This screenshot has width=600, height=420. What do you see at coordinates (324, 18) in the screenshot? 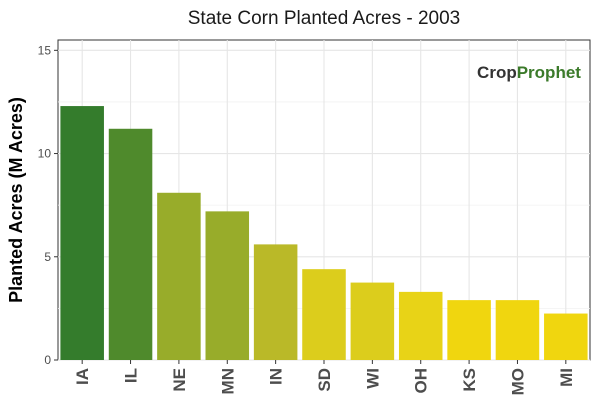
I see `chart-title: State Corn Planted Acres - 2003` at bounding box center [324, 18].